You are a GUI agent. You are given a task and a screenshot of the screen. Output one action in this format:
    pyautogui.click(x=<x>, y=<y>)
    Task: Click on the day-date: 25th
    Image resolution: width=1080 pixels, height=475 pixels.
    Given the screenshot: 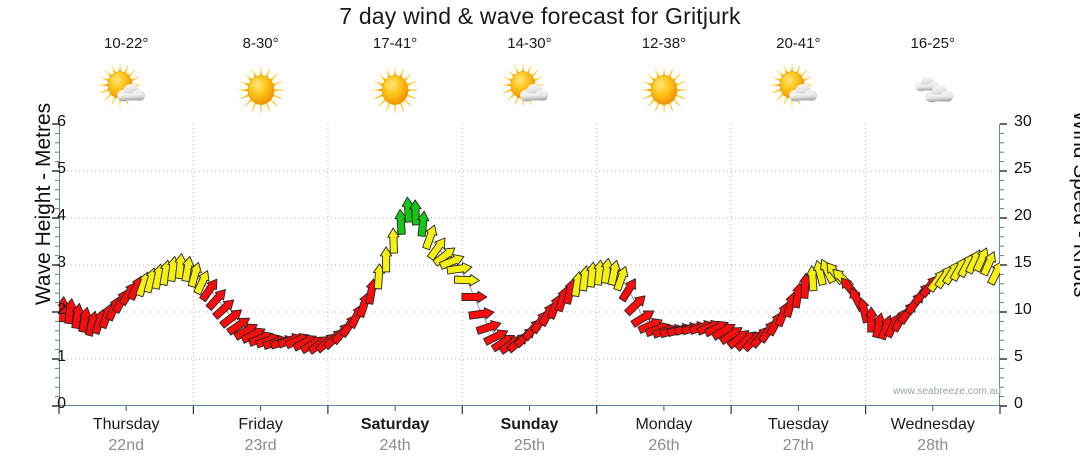 What is the action you would take?
    pyautogui.click(x=529, y=445)
    